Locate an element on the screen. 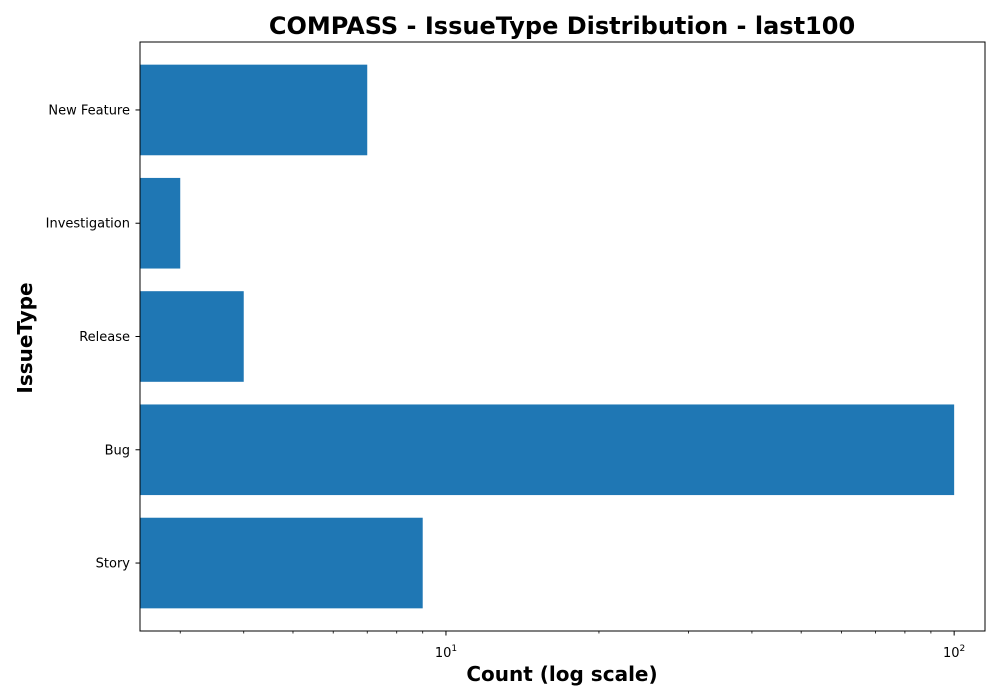 This screenshot has width=1000, height=700. x-tick-label: 10¹ is located at coordinates (446, 652).